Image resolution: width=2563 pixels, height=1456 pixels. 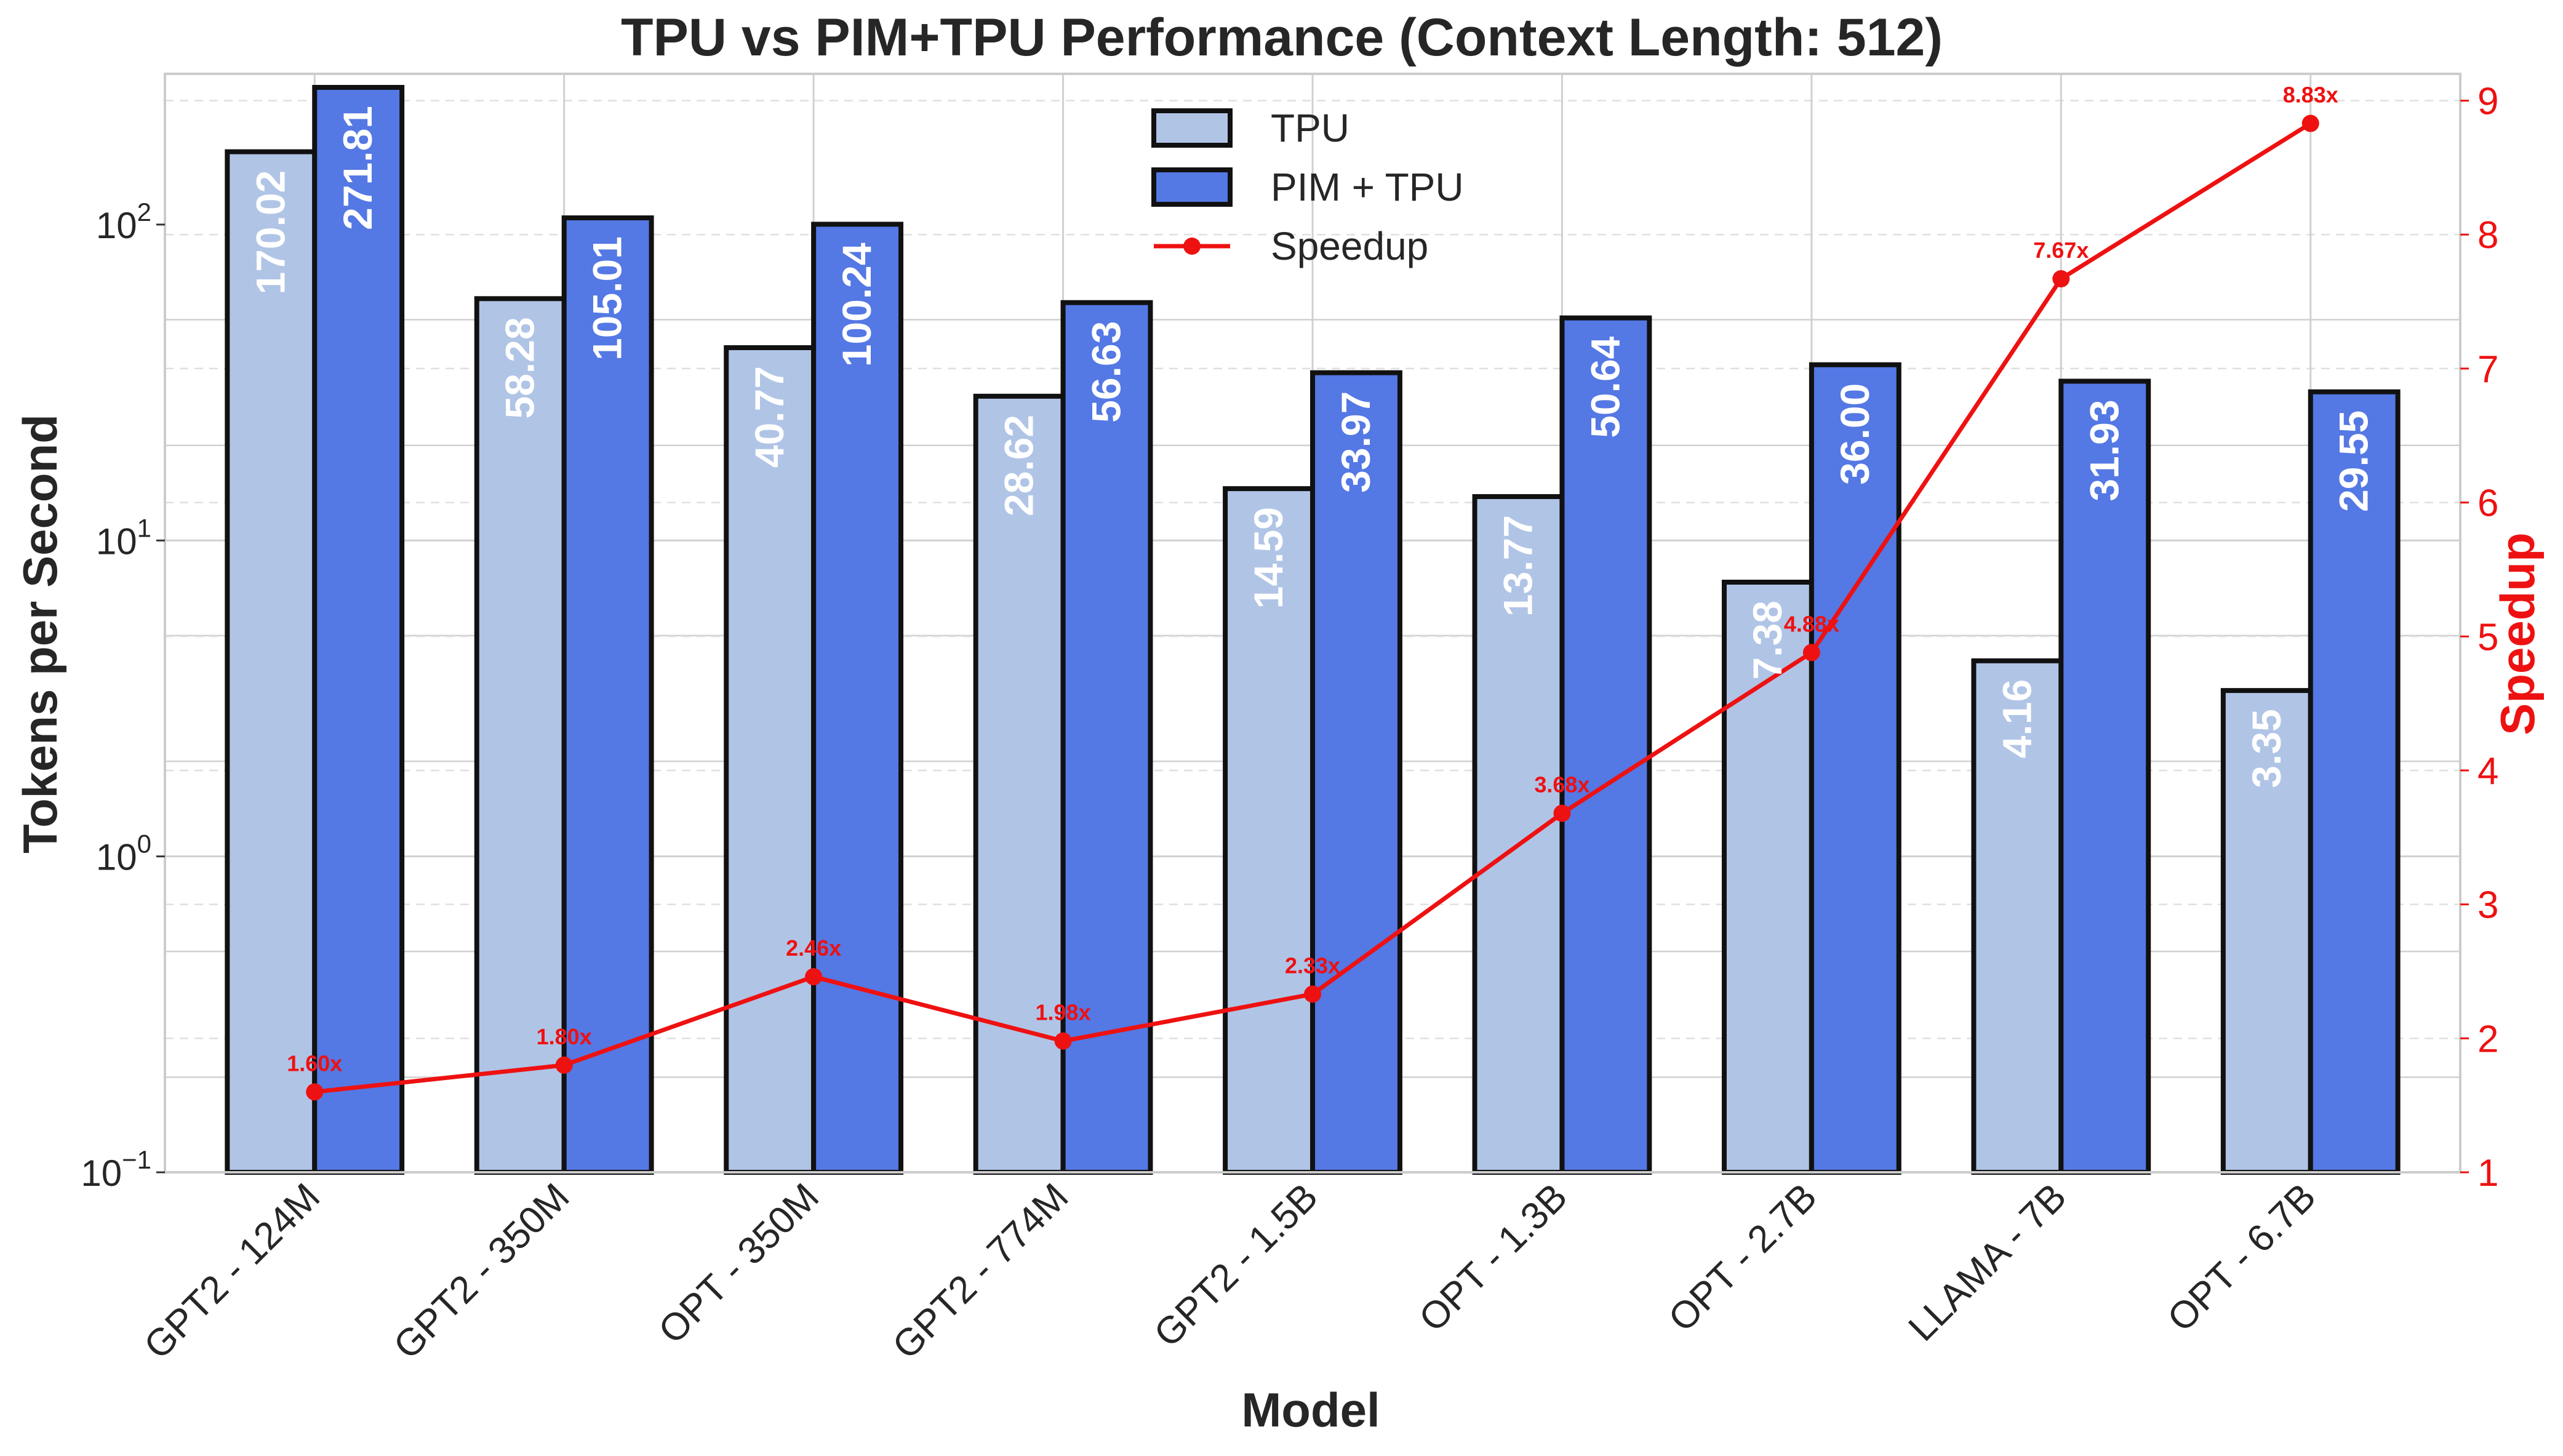 I want to click on x-tick-label: GPT2 - 774M, so click(x=981, y=1271).